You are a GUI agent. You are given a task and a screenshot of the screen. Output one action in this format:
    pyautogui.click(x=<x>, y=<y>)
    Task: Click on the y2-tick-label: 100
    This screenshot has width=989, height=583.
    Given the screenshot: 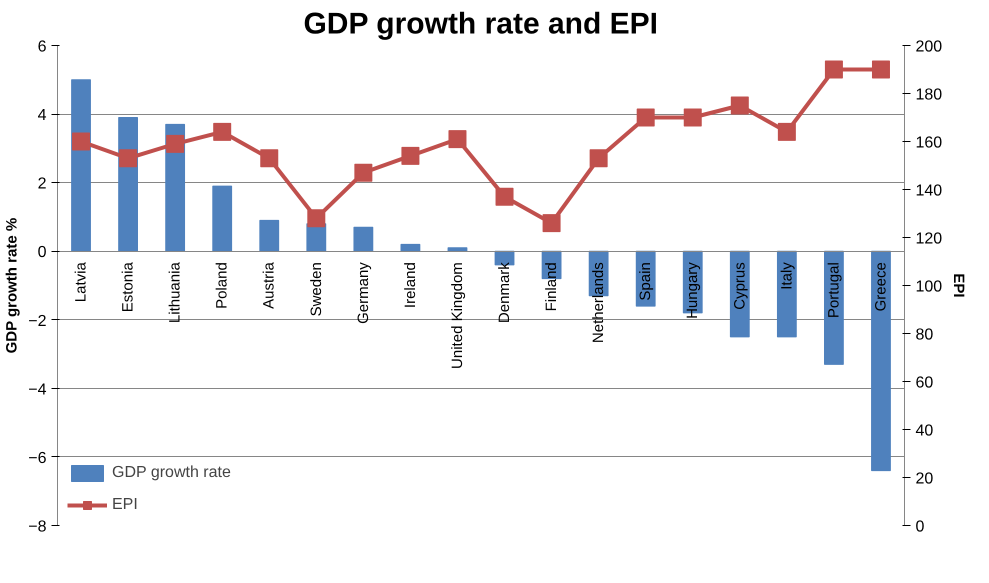 What is the action you would take?
    pyautogui.click(x=929, y=287)
    